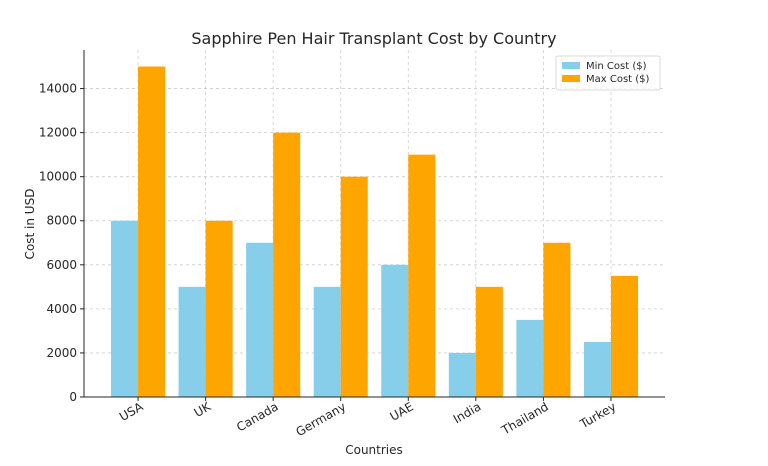 The height and width of the screenshot is (466, 768). Describe the element at coordinates (616, 66) in the screenshot. I see `legend-label-min: Min Cost ($)` at that location.